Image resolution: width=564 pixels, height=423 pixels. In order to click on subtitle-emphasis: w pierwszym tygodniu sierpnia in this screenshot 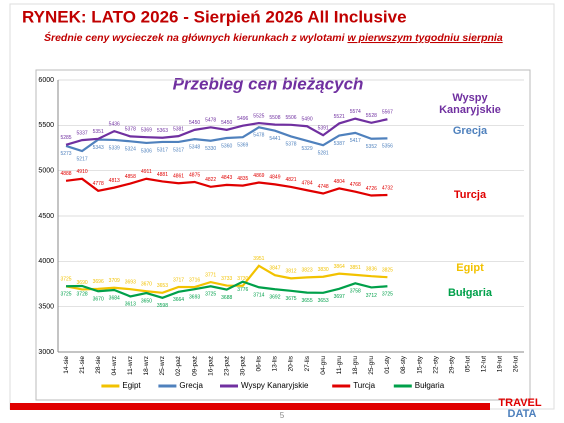, I will do `click(424, 38)`.